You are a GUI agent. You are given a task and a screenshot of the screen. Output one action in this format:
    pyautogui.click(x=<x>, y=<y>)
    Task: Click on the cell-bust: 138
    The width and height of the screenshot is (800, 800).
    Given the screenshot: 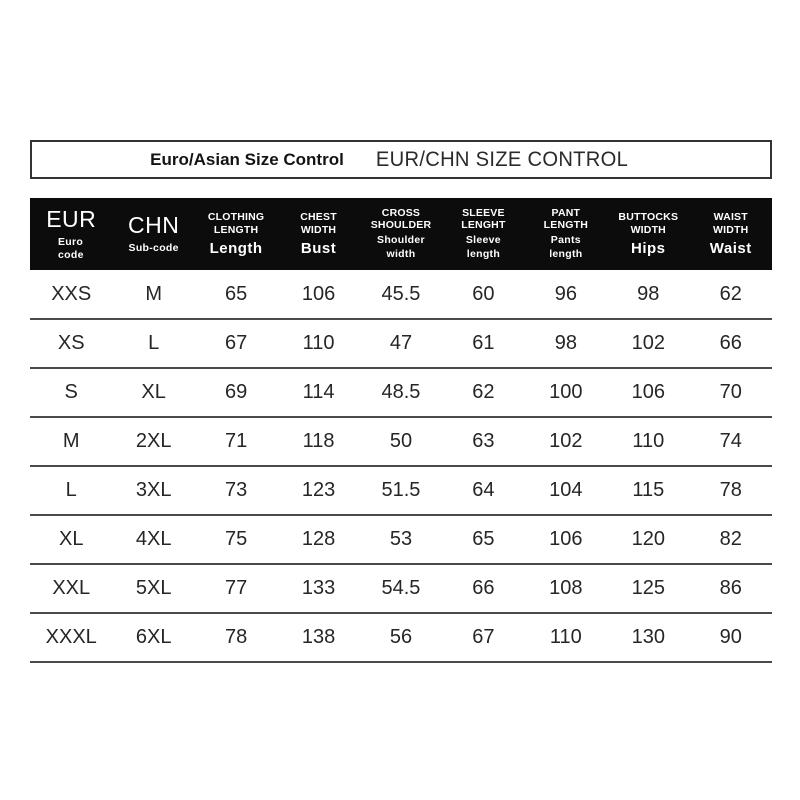 What is the action you would take?
    pyautogui.click(x=318, y=638)
    